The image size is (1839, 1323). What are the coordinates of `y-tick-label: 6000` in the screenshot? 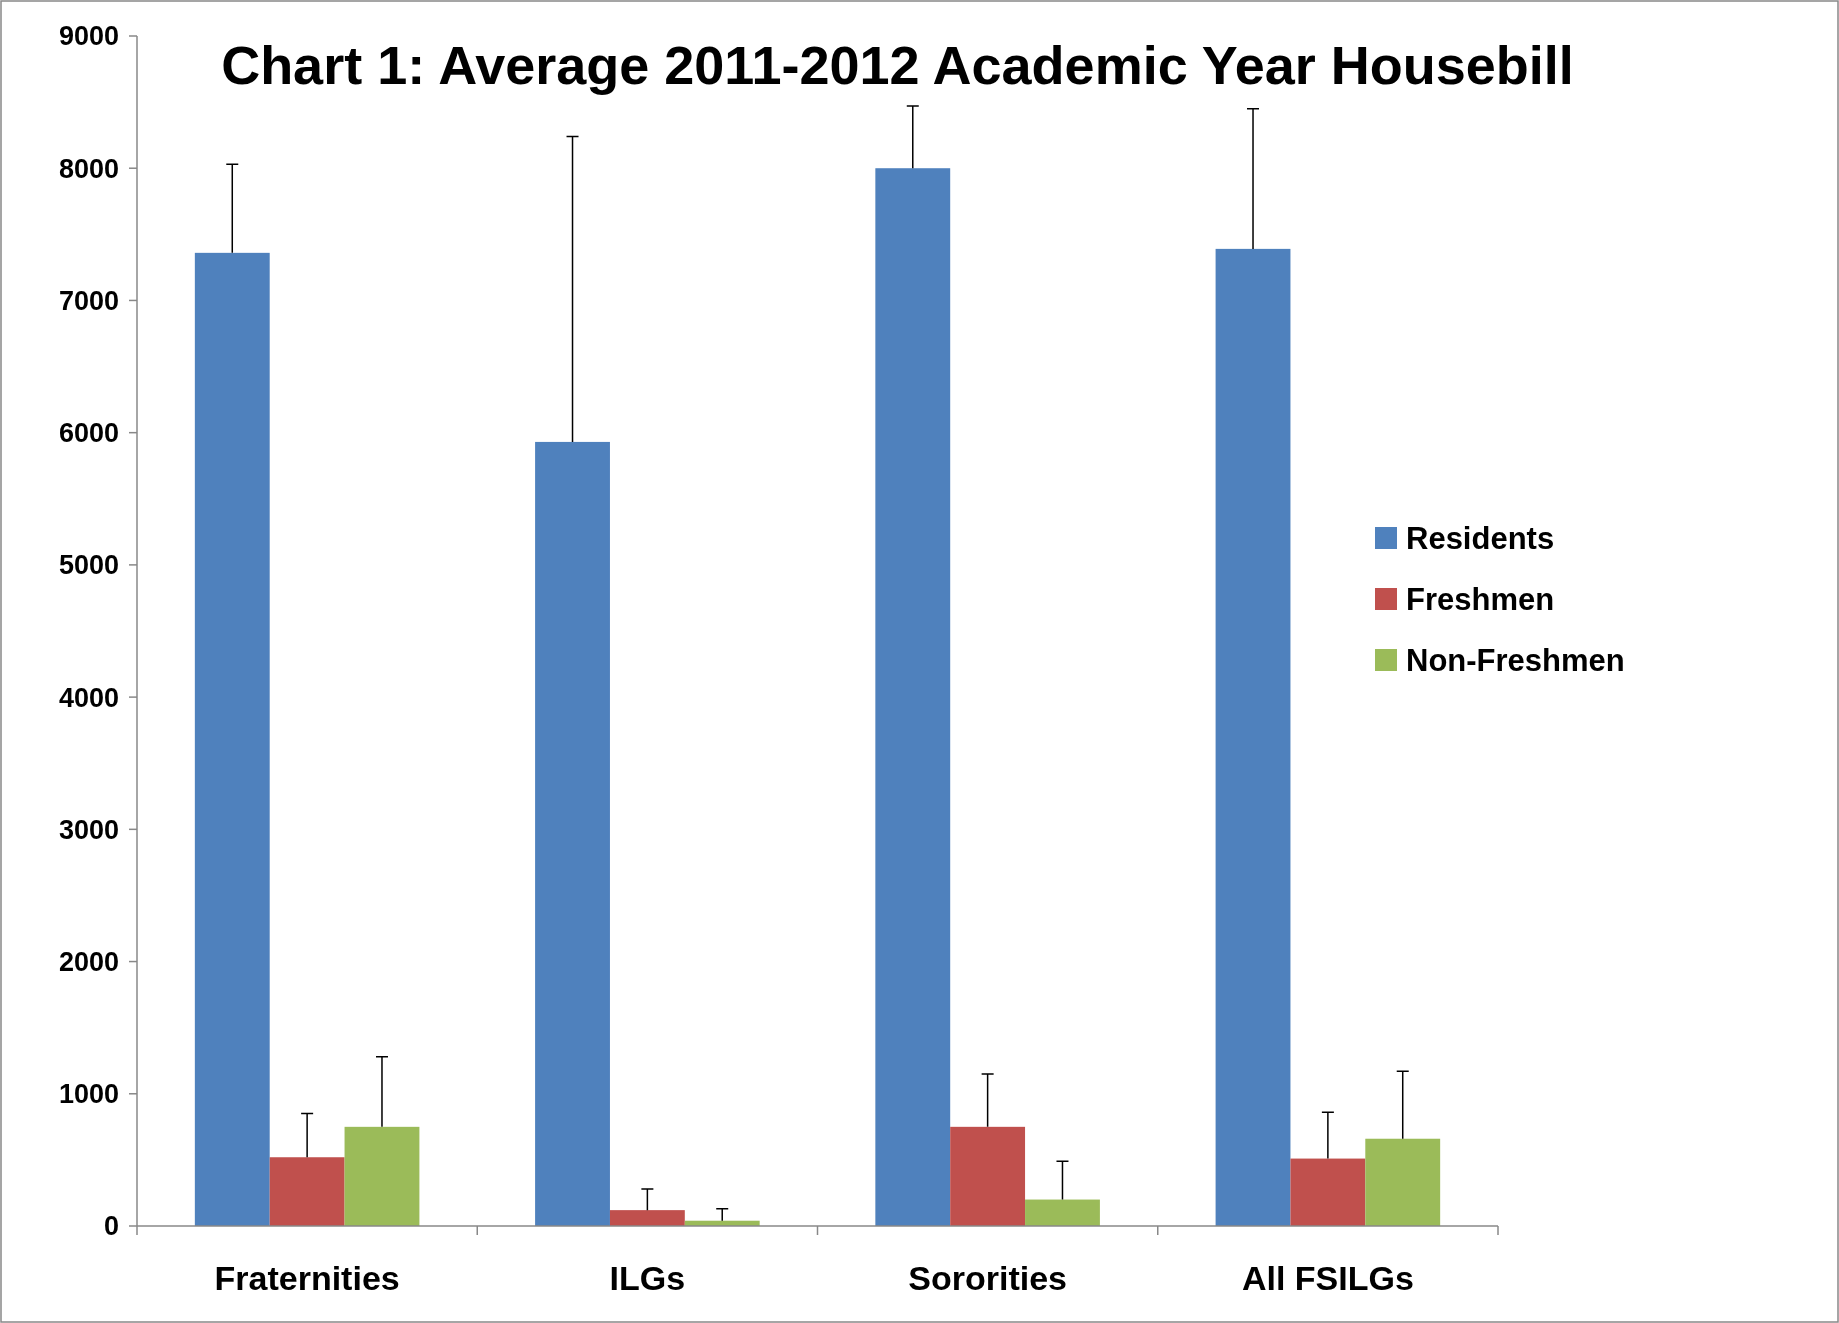 It's located at (88, 433).